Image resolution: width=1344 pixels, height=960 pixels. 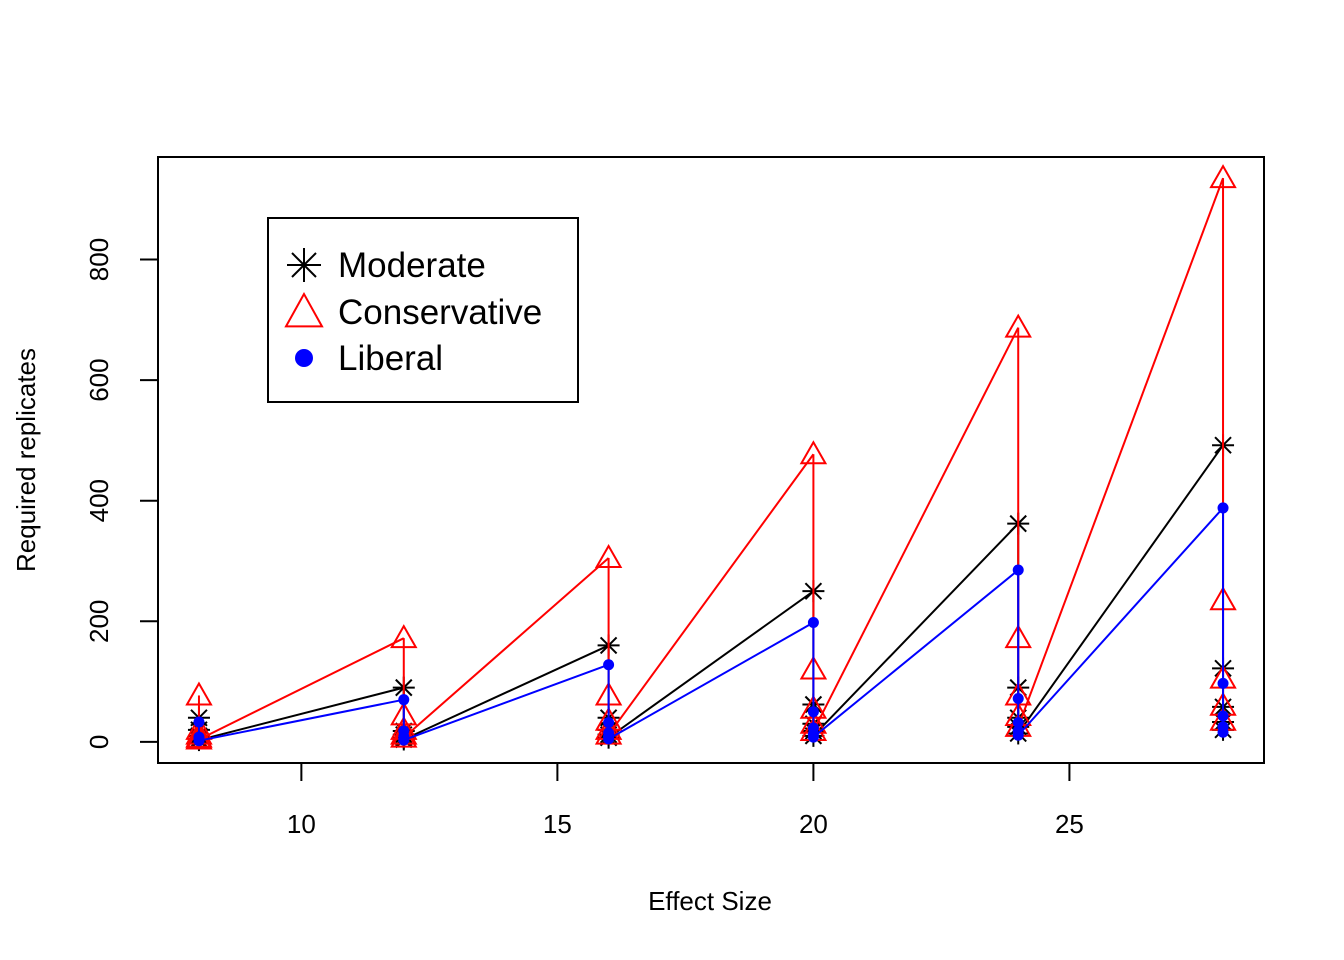 What do you see at coordinates (390, 358) in the screenshot?
I see `legend-label: Liberal` at bounding box center [390, 358].